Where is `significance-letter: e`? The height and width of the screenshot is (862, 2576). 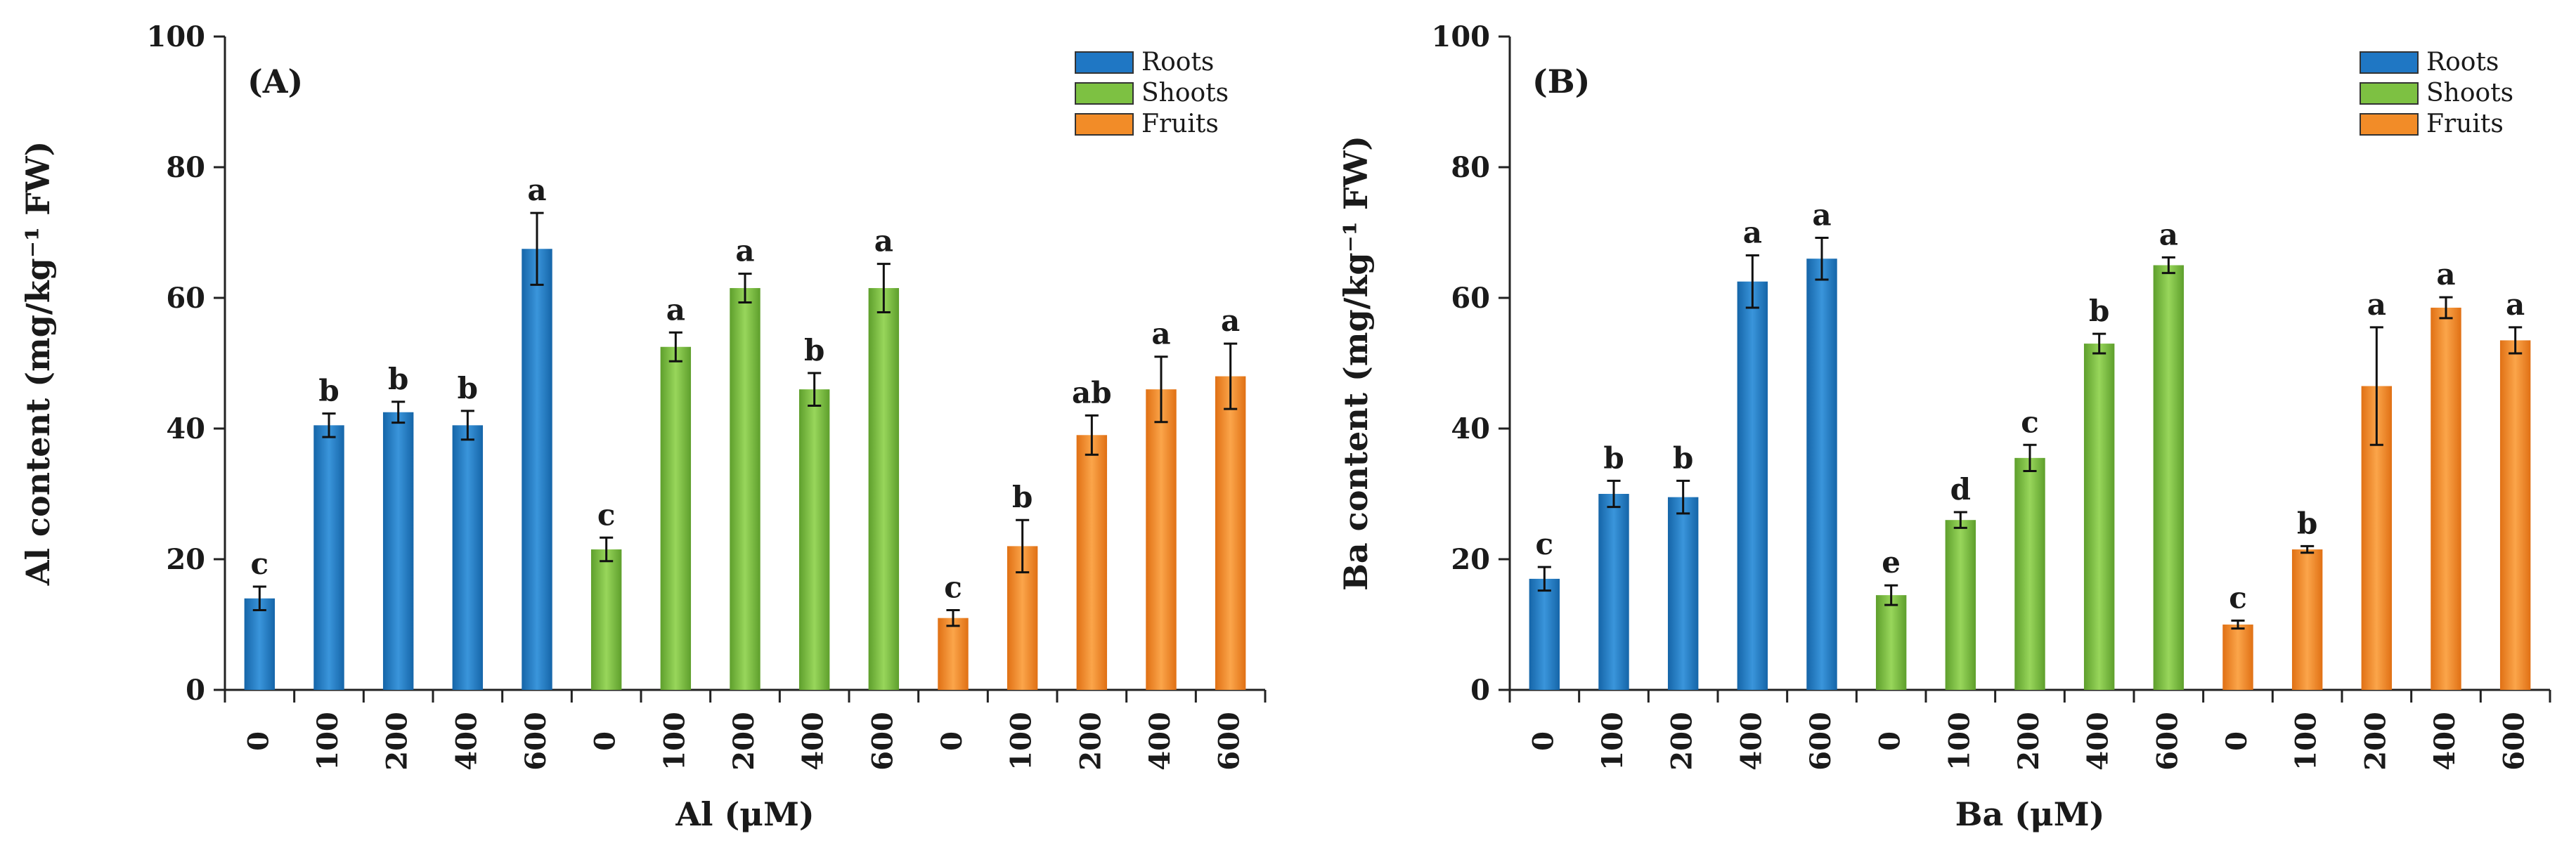 significance-letter: e is located at coordinates (1892, 563).